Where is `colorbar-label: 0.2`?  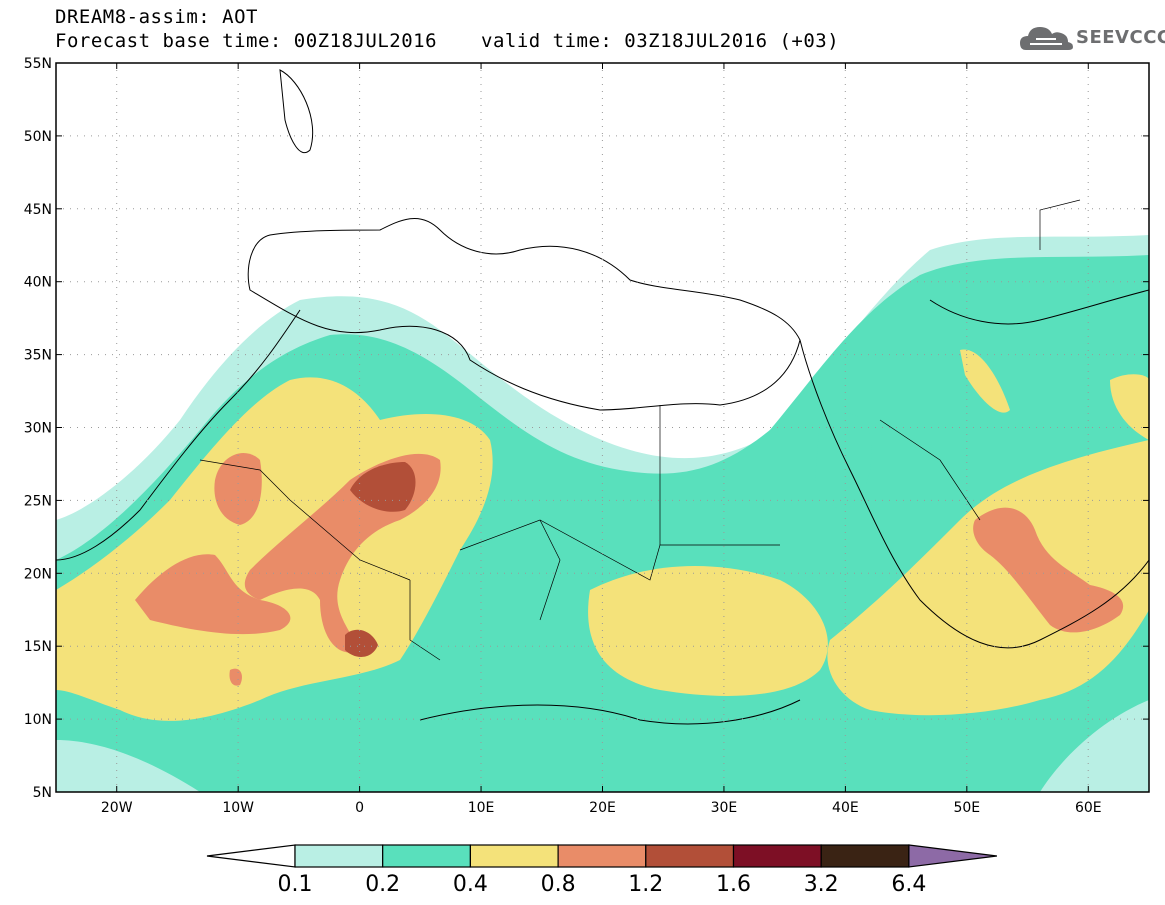 colorbar-label: 0.2 is located at coordinates (382, 884).